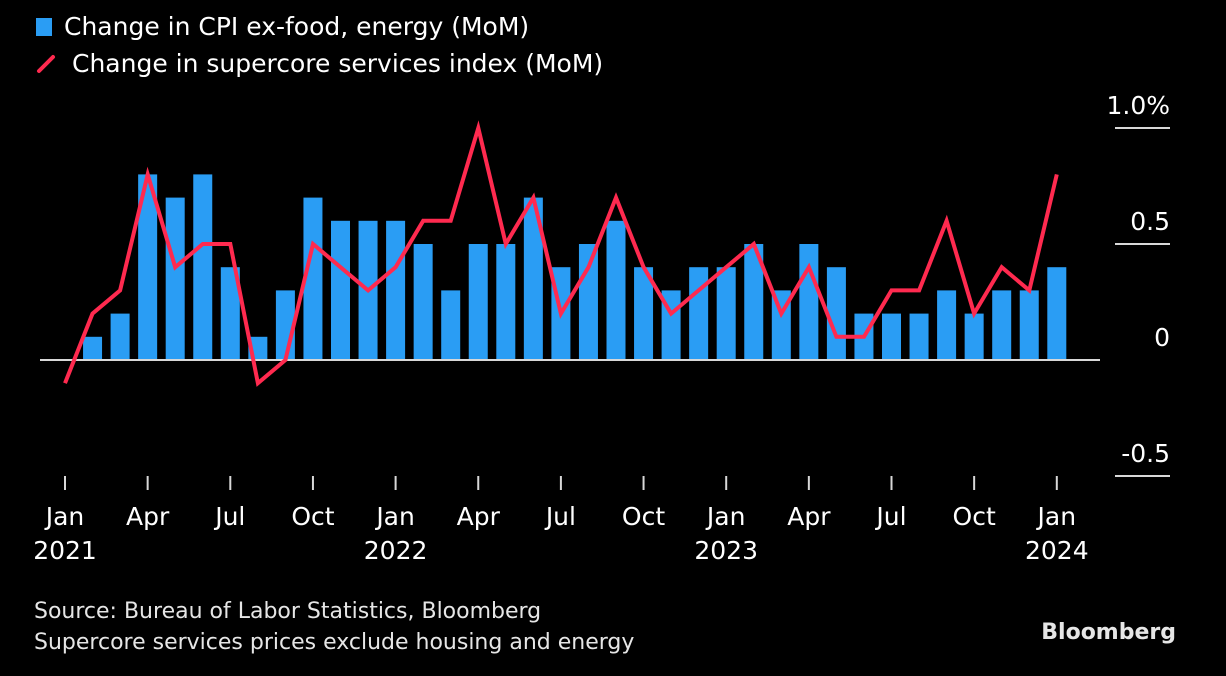  Describe the element at coordinates (338, 63) in the screenshot. I see `legend-label-supercore: Change in supercore services index (MoM)` at that location.